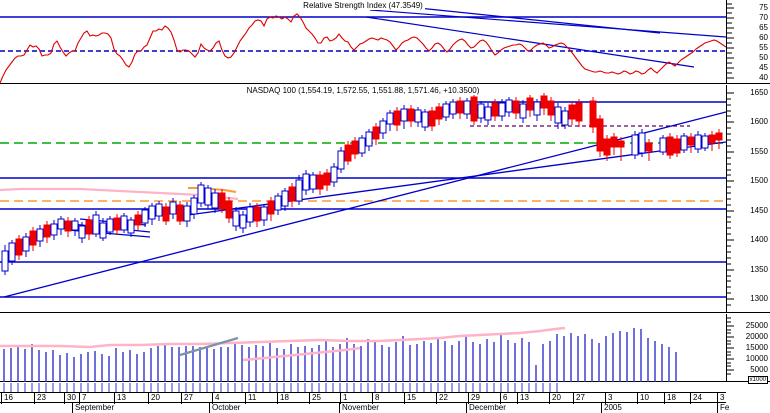 Image resolution: width=770 pixels, height=413 pixels. I want to click on rsi-y-tick: 65, so click(763, 27).